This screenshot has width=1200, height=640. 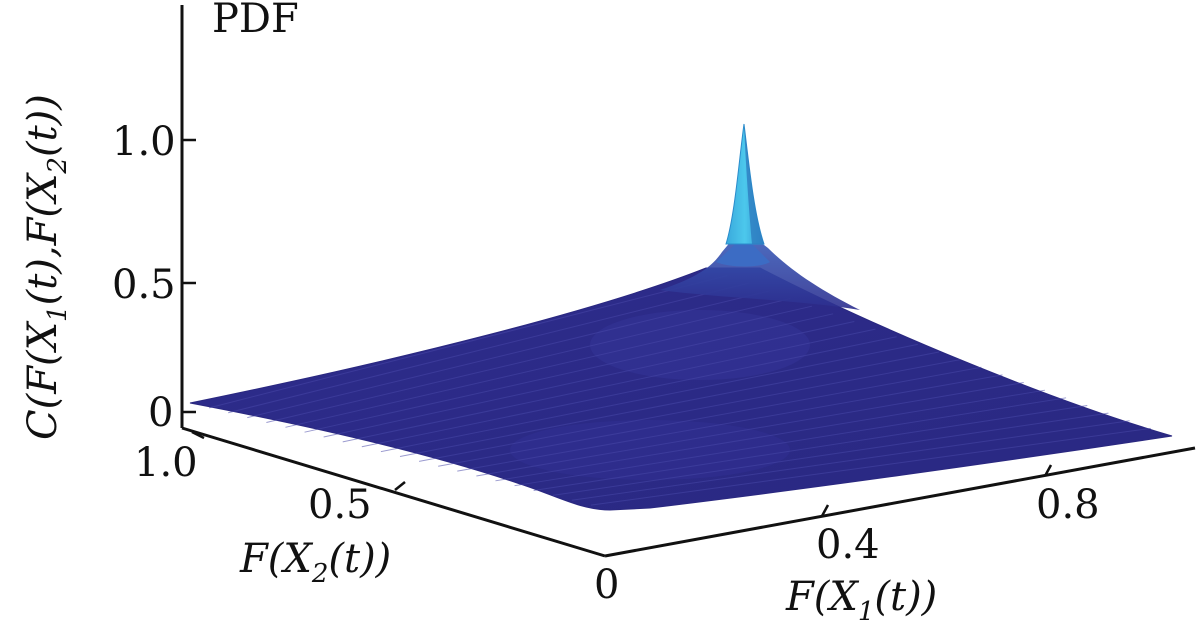 What do you see at coordinates (359, 559) in the screenshot?
I see `y-axis-label-post: (t))` at bounding box center [359, 559].